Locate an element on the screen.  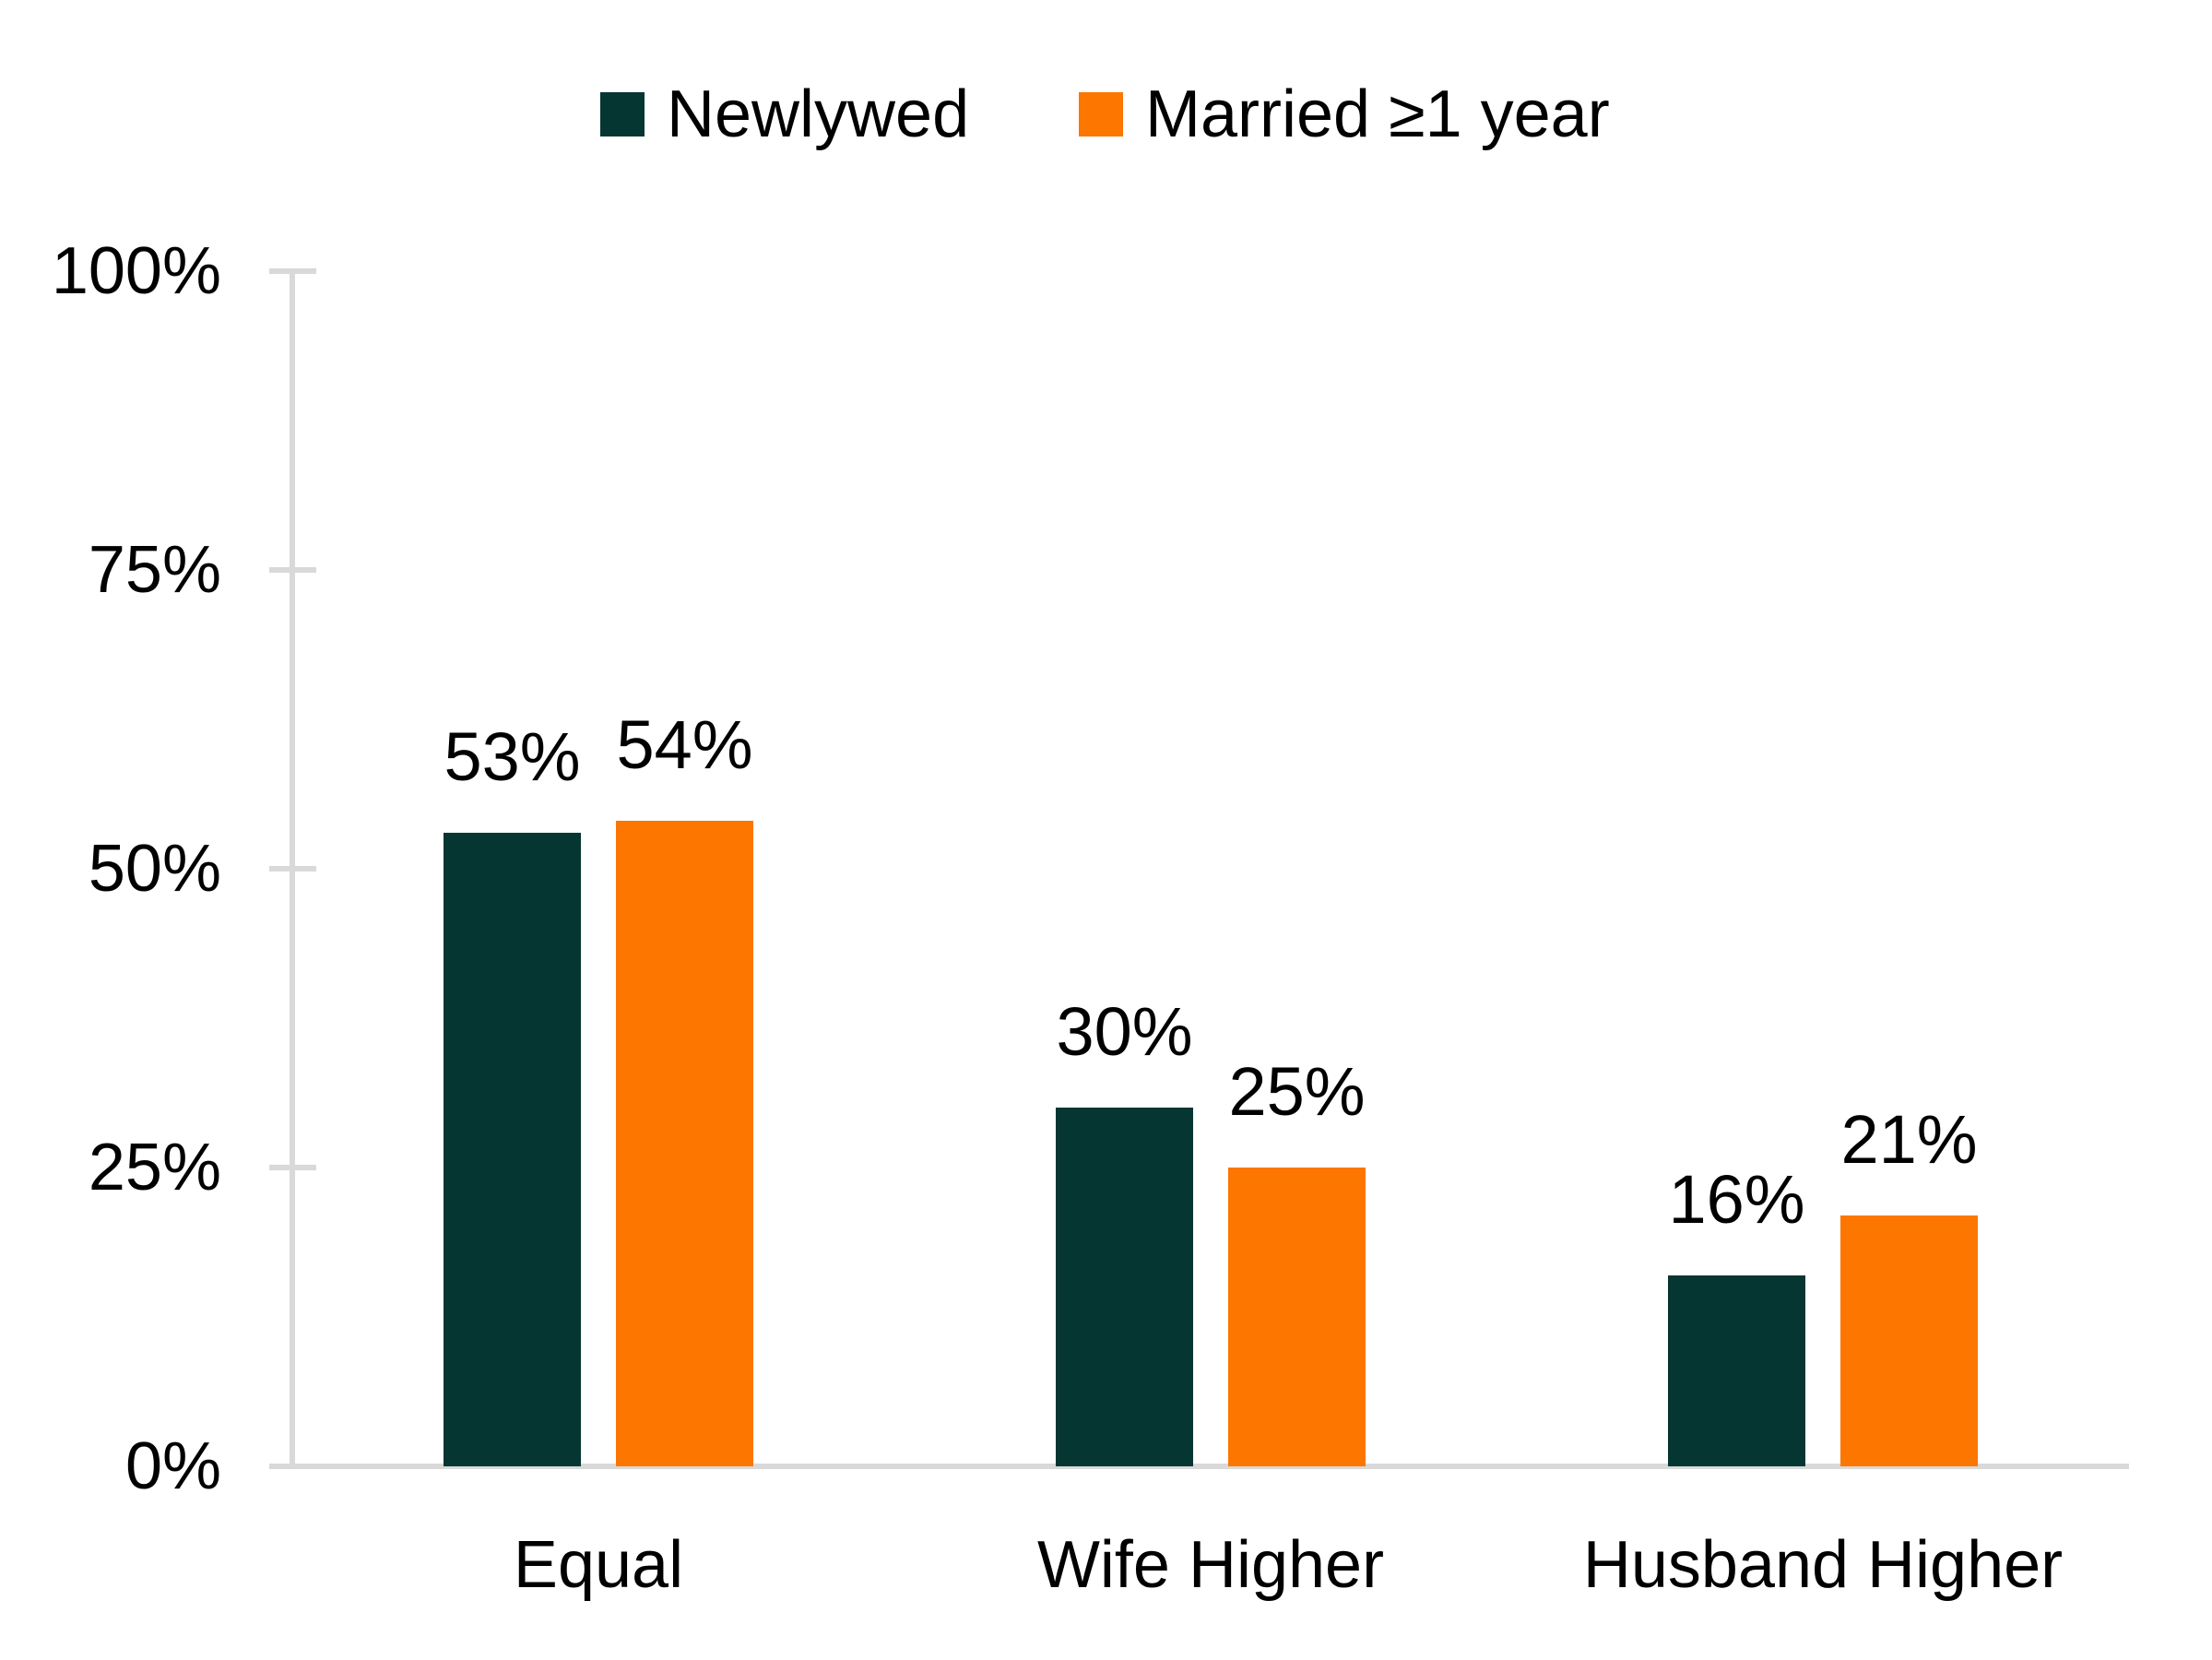
data-label-newlywed-equal: 53% is located at coordinates (513, 756).